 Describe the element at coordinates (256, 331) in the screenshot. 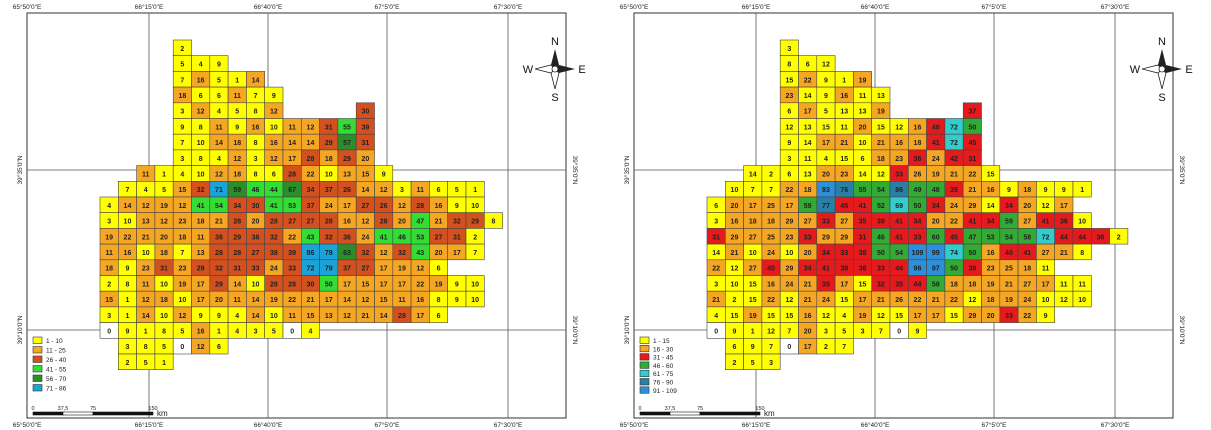

I see `cell-value: 3` at that location.